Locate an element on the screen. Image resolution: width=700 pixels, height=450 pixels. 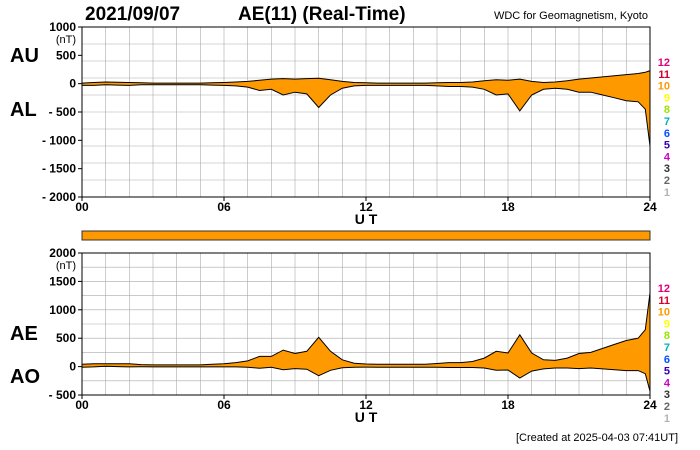
org-label: WDC for Geomagnetism, Kyoto is located at coordinates (570, 16).